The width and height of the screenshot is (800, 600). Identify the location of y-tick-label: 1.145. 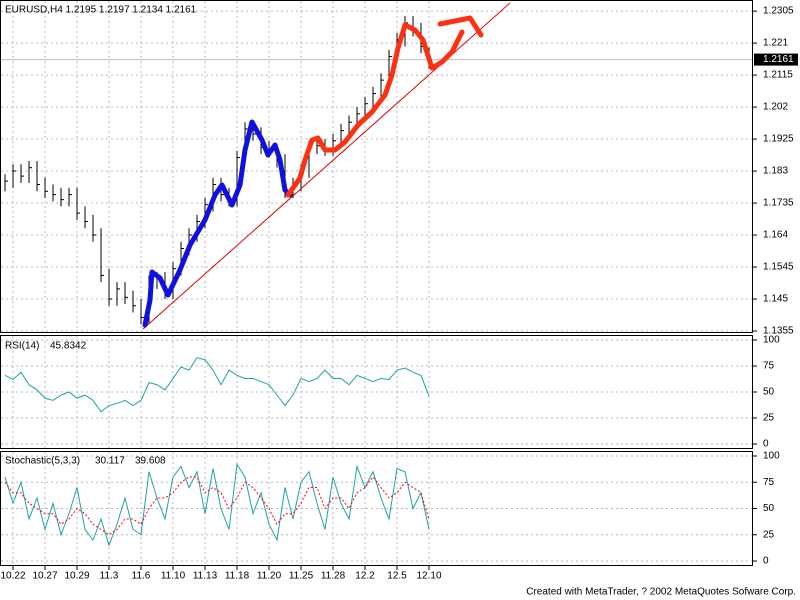
(775, 299).